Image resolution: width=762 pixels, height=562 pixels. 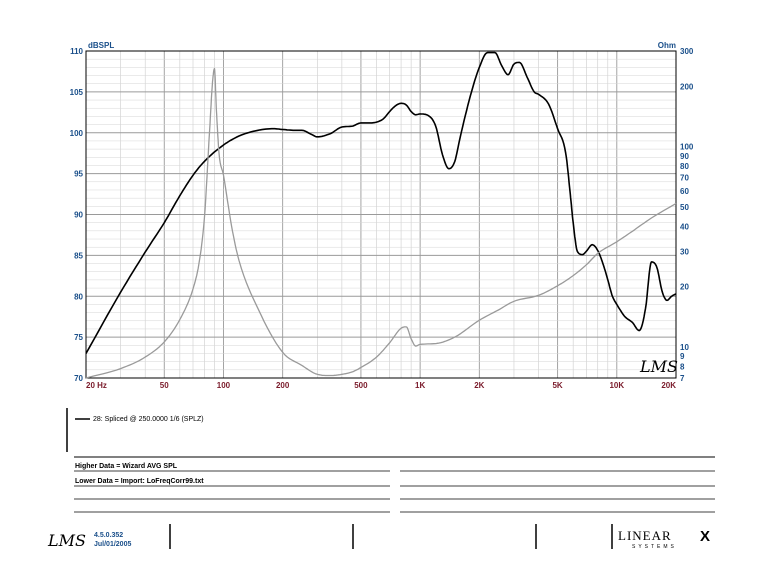 What do you see at coordinates (687, 51) in the screenshot?
I see `right-tick-label: 300` at bounding box center [687, 51].